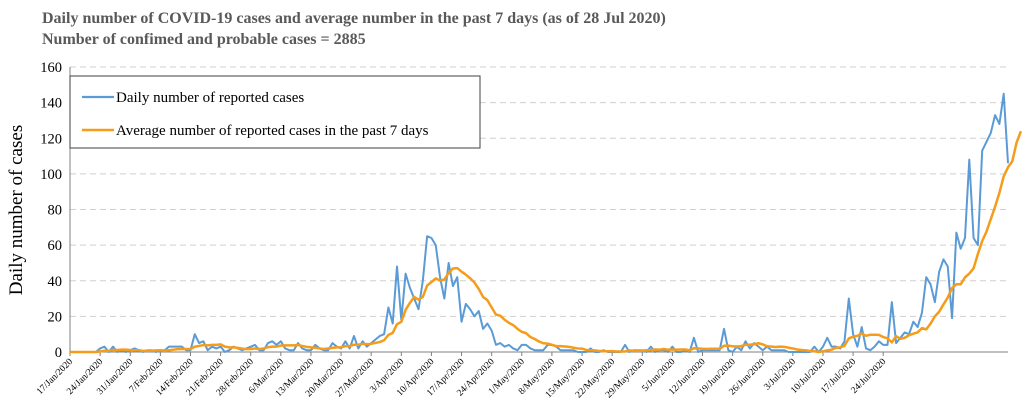  Describe the element at coordinates (58, 353) in the screenshot. I see `y-tick-label: 0` at that location.